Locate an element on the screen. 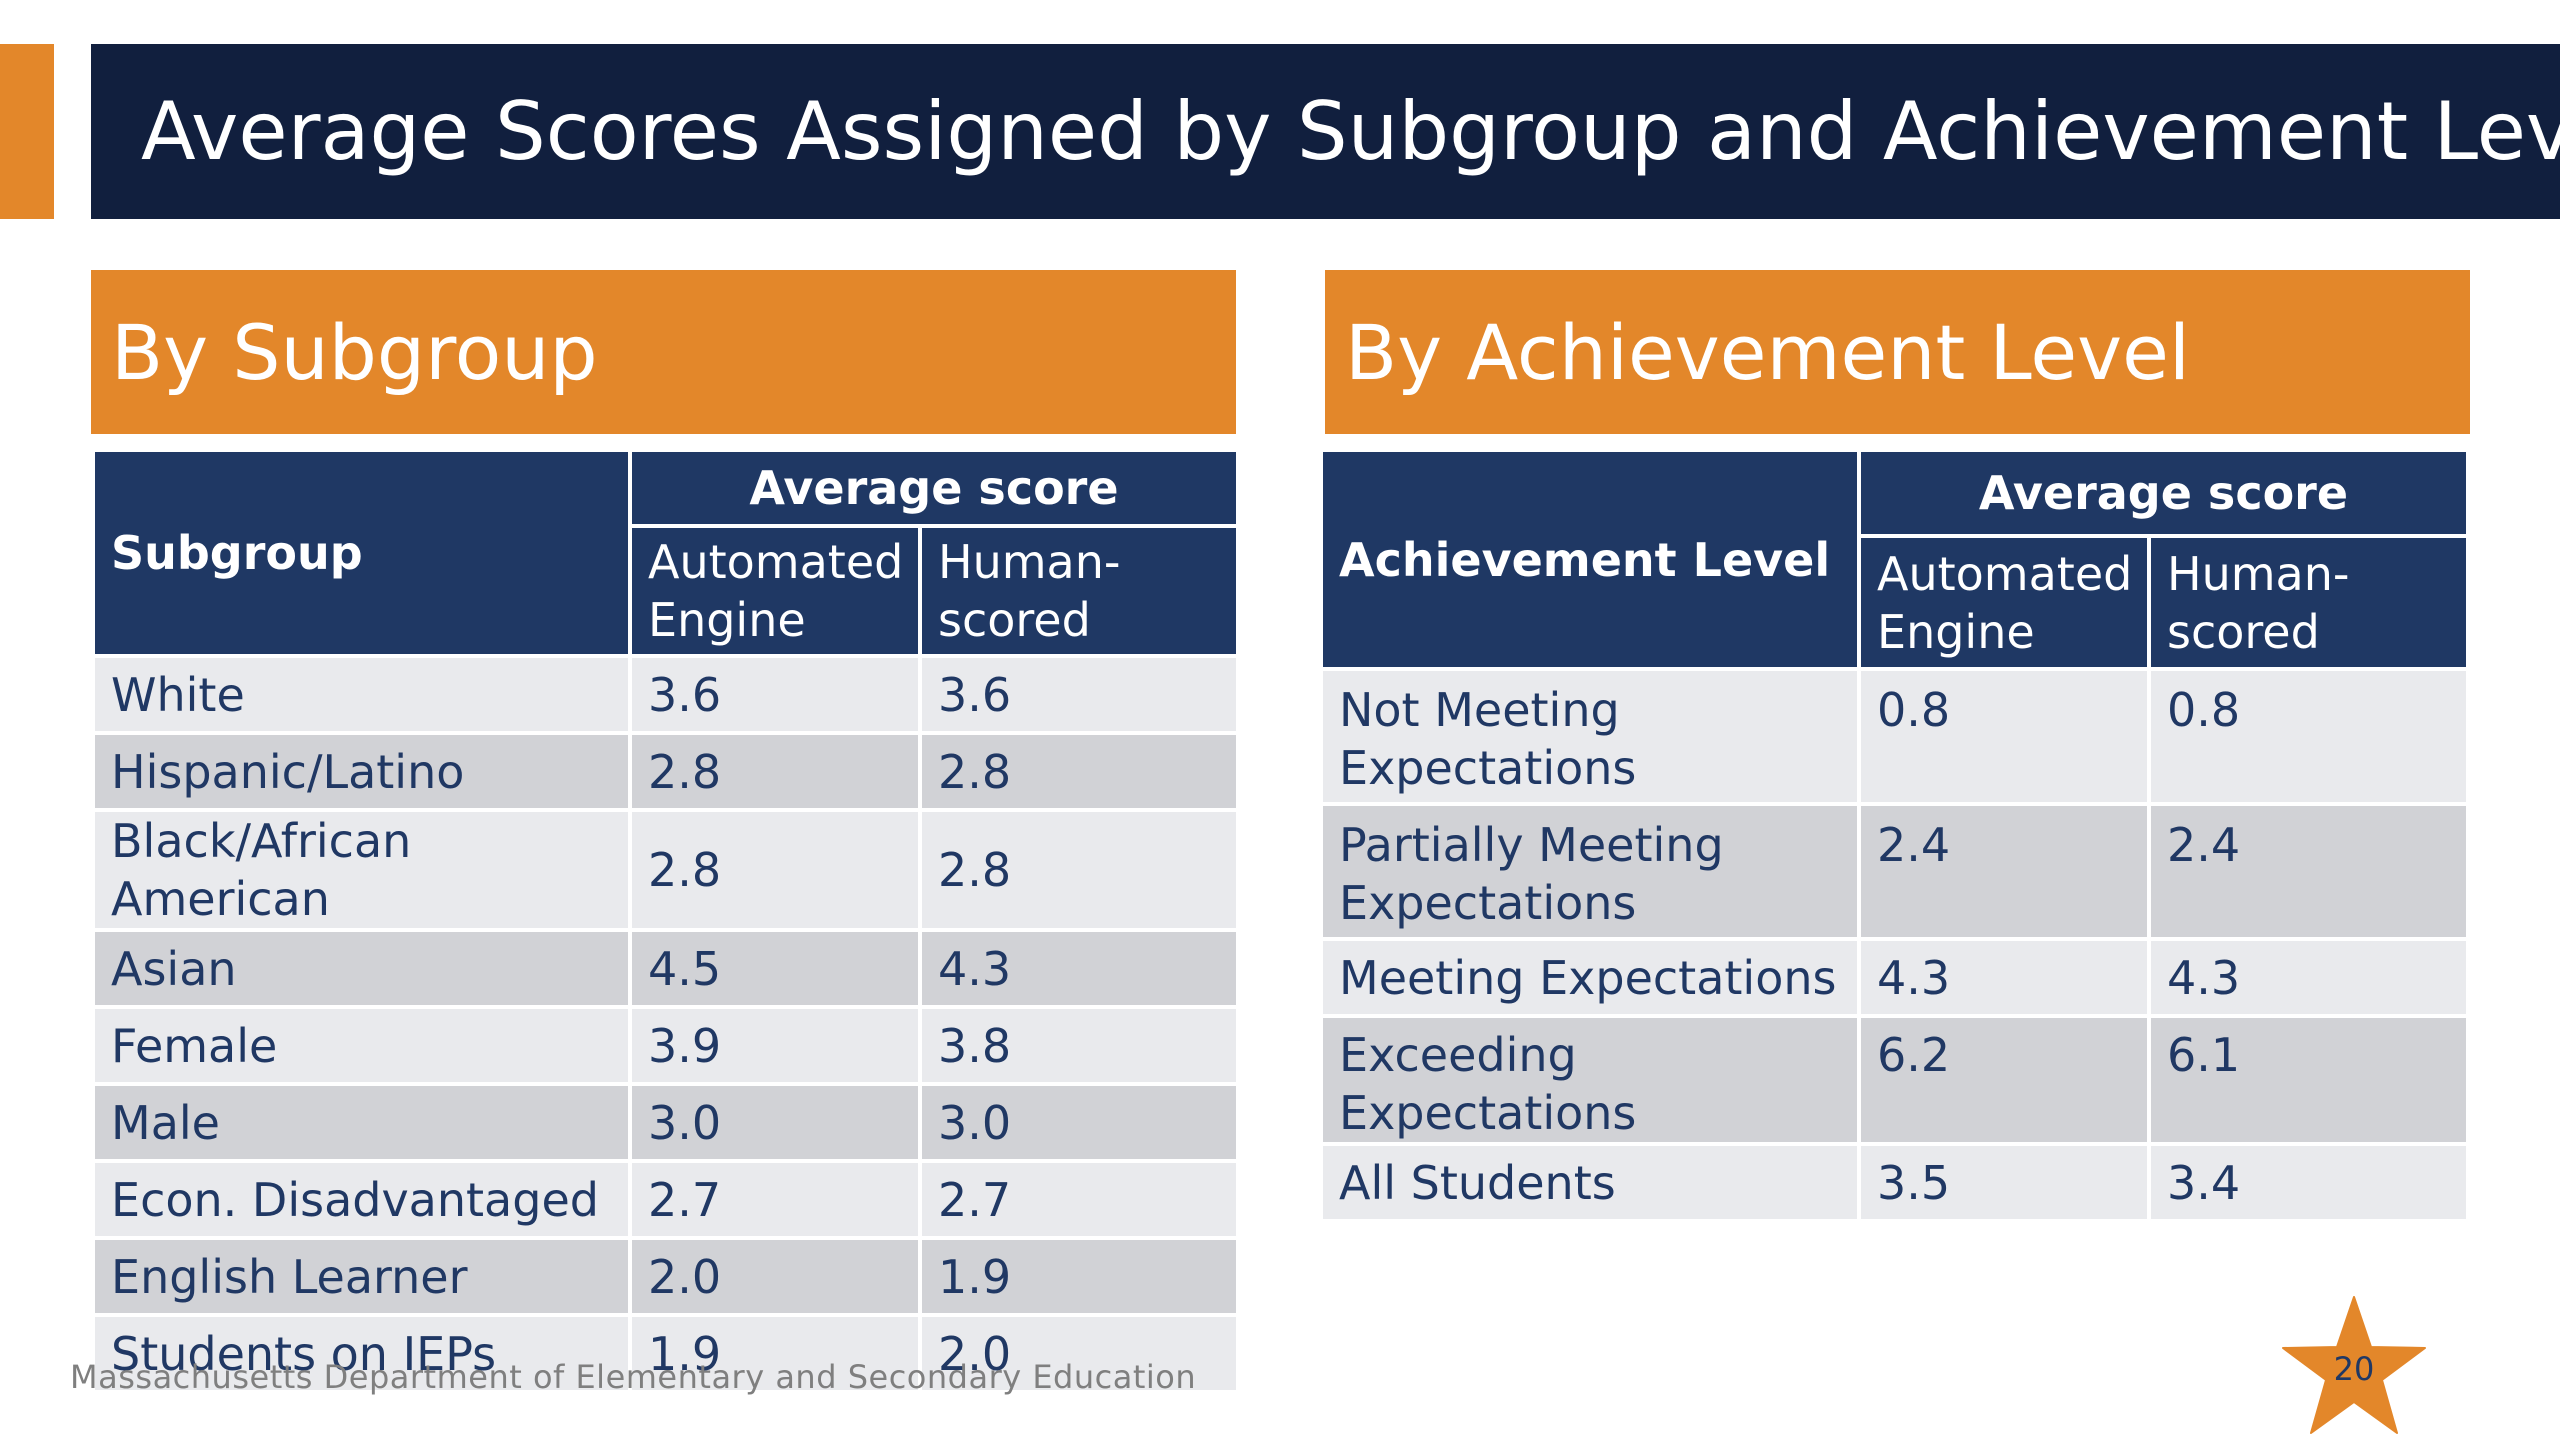 This screenshot has height=1440, width=2560. star-icon is located at coordinates (2354, 1365).